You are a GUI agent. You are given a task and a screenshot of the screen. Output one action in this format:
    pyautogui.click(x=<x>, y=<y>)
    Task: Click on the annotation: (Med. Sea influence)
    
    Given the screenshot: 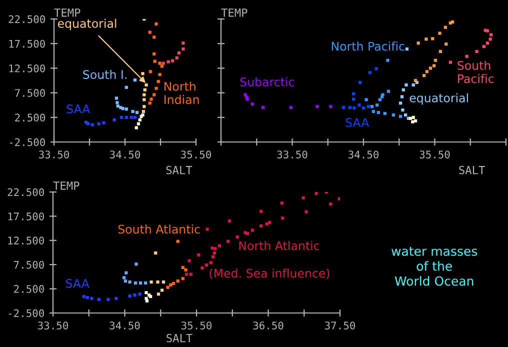 What is the action you would take?
    pyautogui.click(x=270, y=274)
    